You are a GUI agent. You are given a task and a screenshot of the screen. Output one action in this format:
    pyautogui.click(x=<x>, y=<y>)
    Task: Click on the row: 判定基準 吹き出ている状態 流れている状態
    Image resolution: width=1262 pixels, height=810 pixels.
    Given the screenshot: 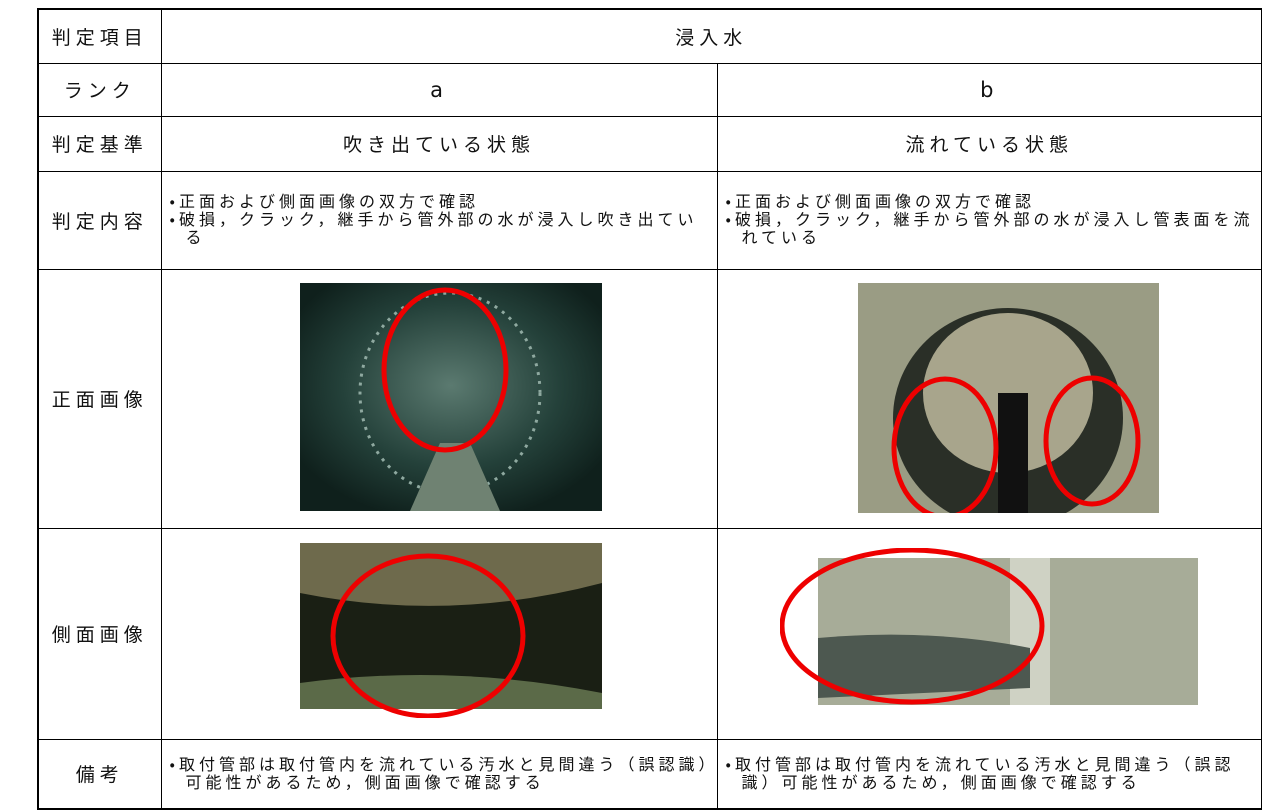 What is the action you would take?
    pyautogui.click(x=649, y=143)
    